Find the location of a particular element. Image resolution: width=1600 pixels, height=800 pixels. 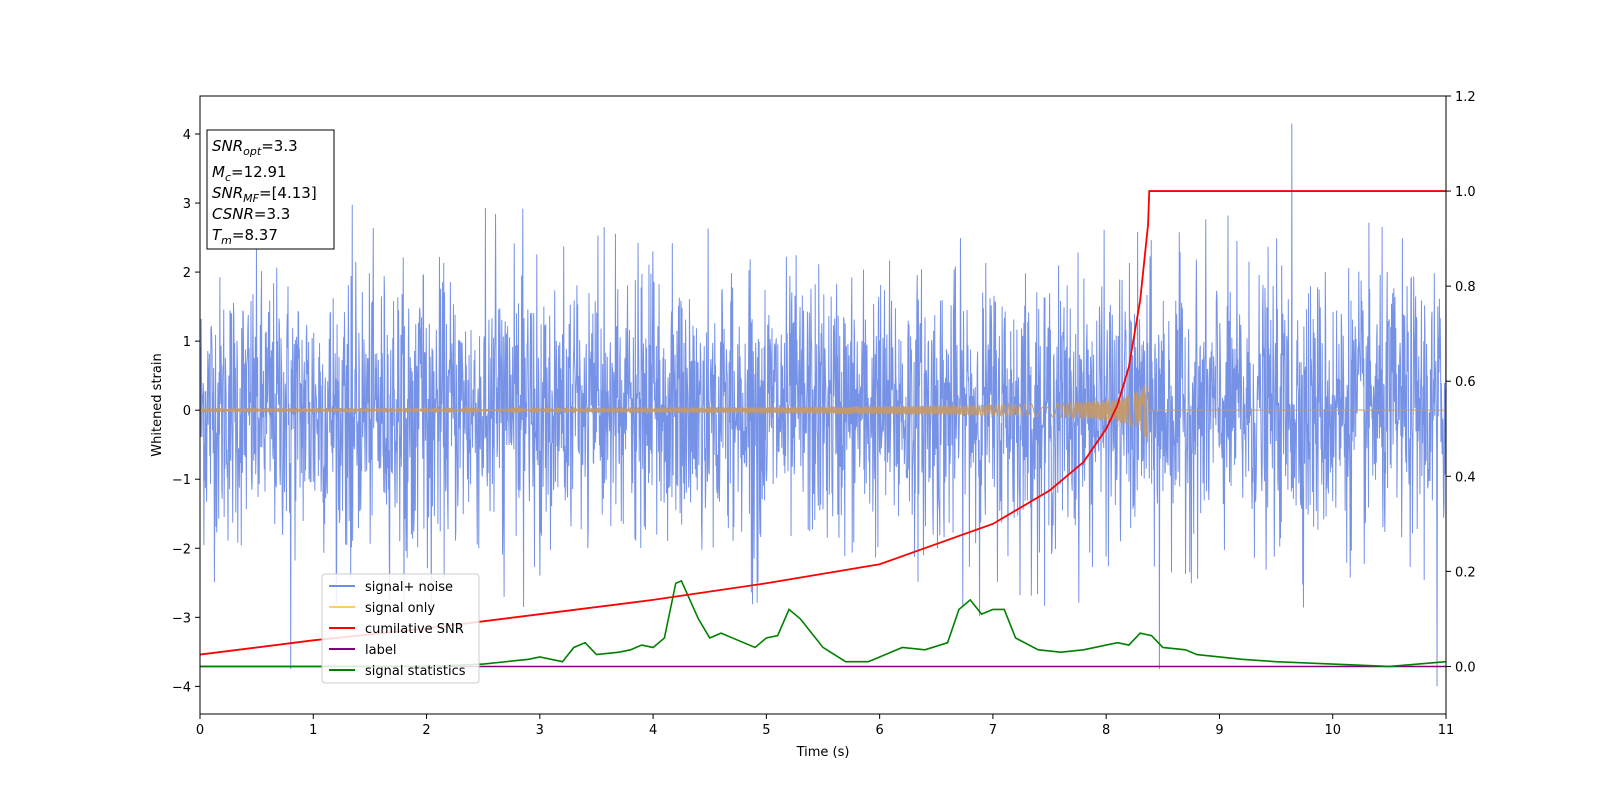

info-snr-opt: SNRopt=3.3 is located at coordinates (255, 147).